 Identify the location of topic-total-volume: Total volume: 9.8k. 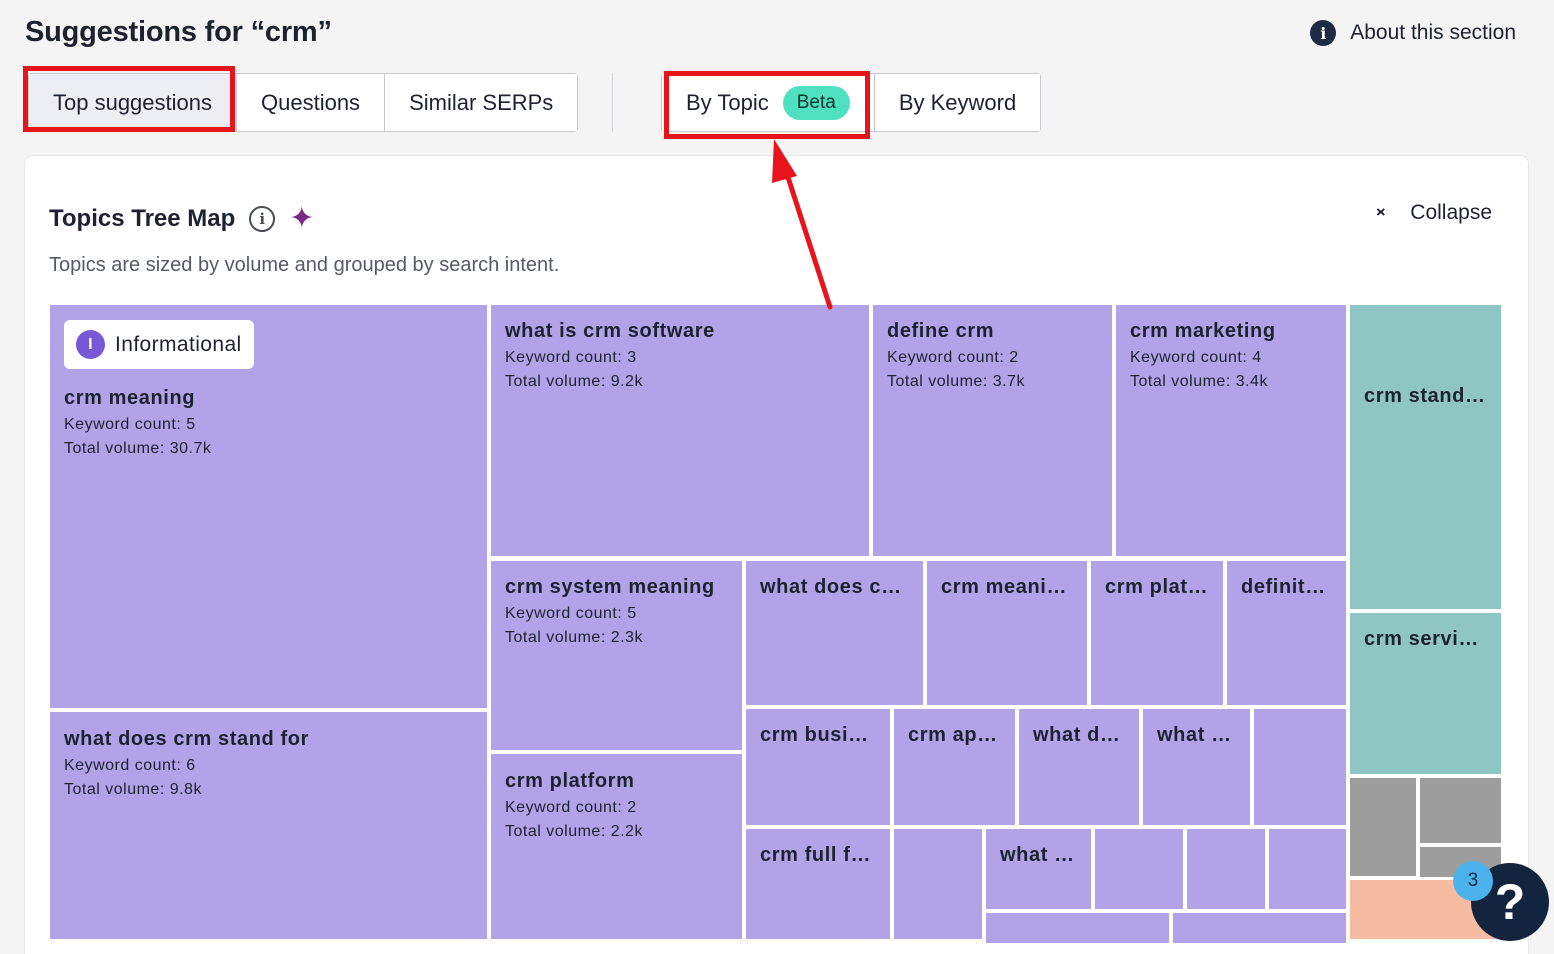
(133, 789).